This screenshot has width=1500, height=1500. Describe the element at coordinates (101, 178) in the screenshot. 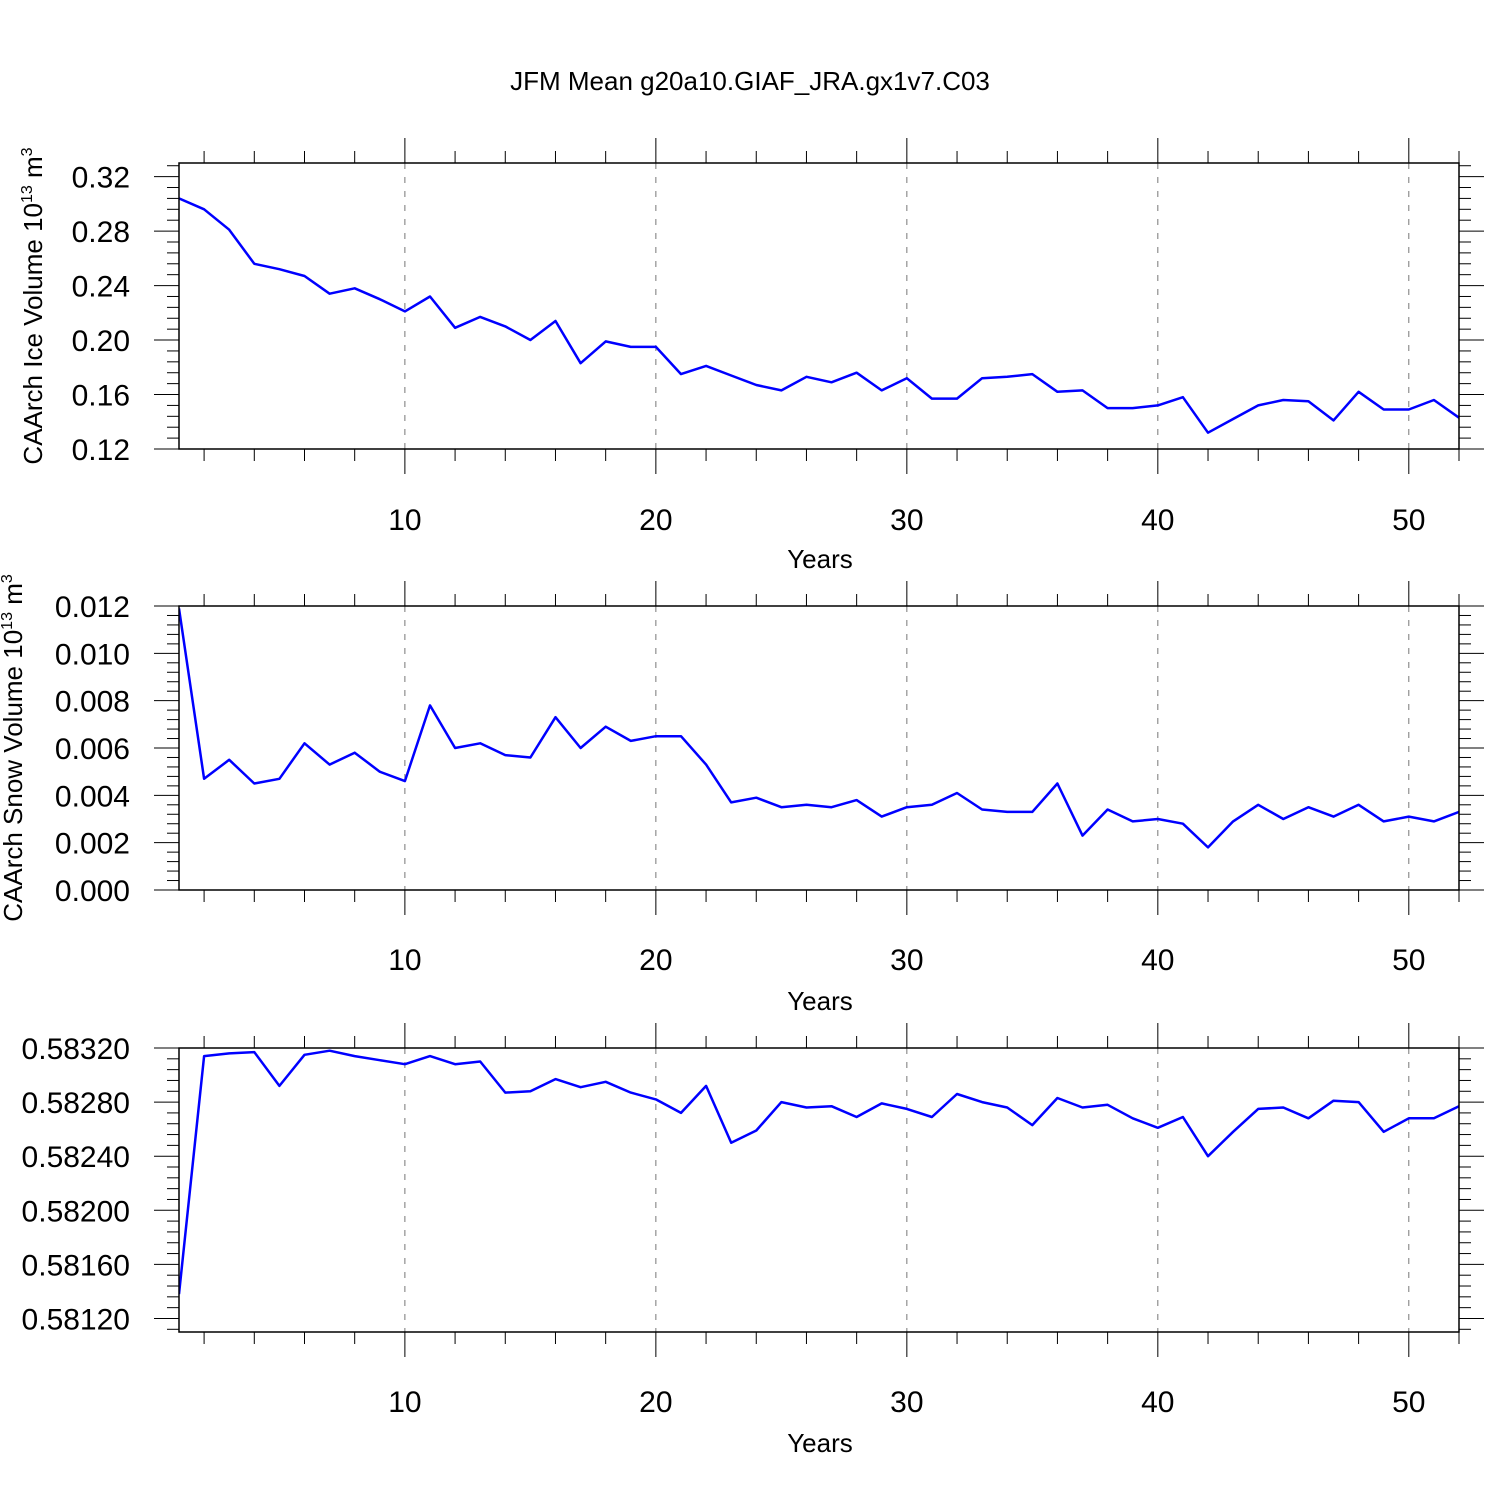

I see `y-tick-label: 0.32` at that location.